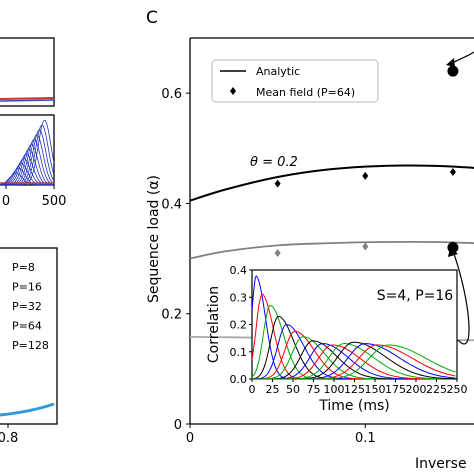  What do you see at coordinates (334, 389) in the screenshot?
I see `inset-x-tick-label: 100` at bounding box center [334, 389].